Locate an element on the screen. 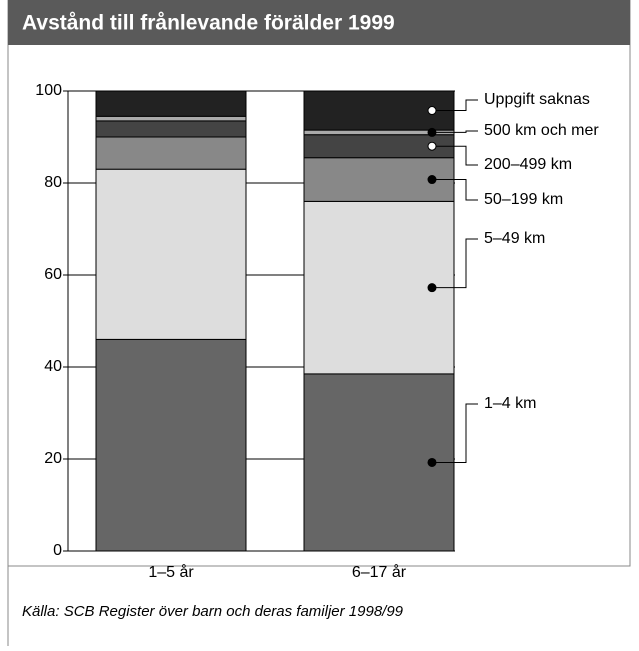  y-tick-label: 100 is located at coordinates (48, 90).